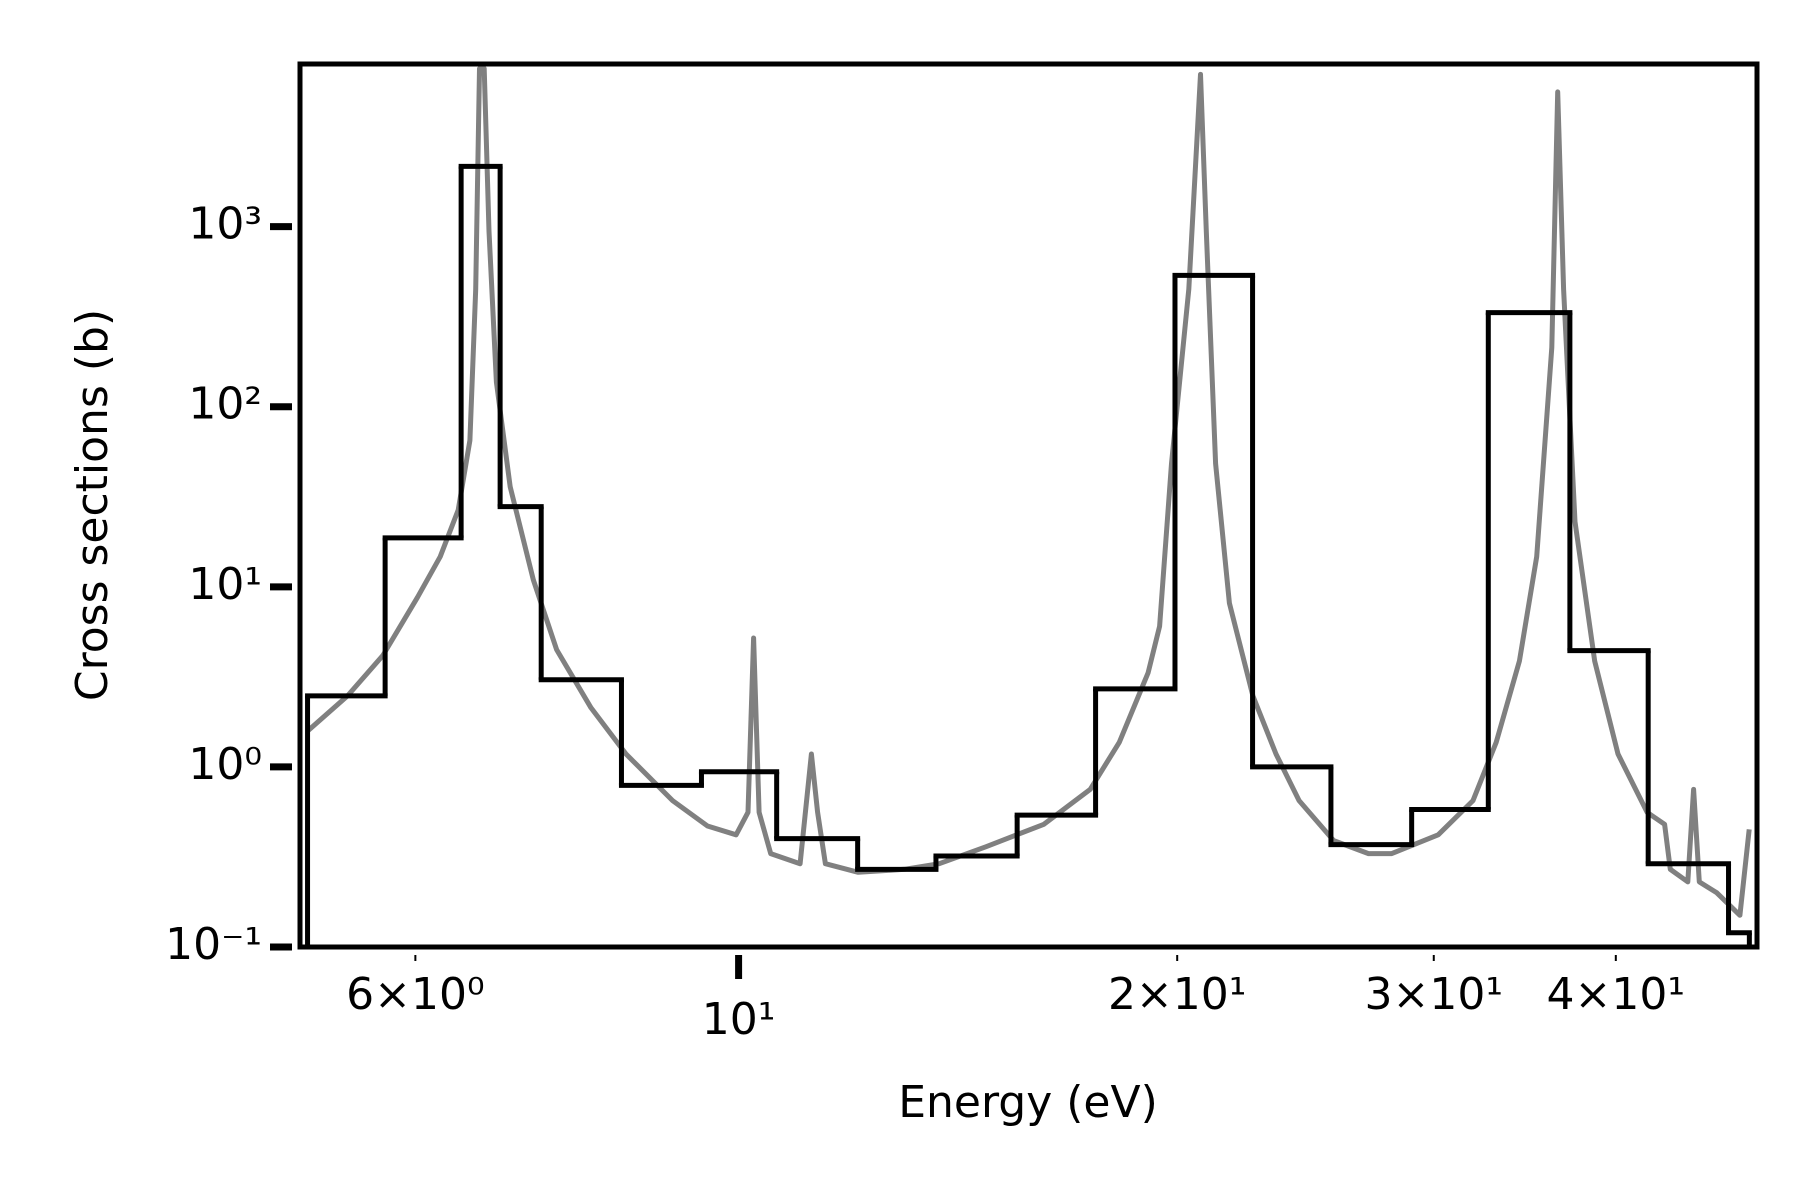 The height and width of the screenshot is (1200, 1800). I want to click on x-tick-label: 3×10¹, so click(1434, 994).